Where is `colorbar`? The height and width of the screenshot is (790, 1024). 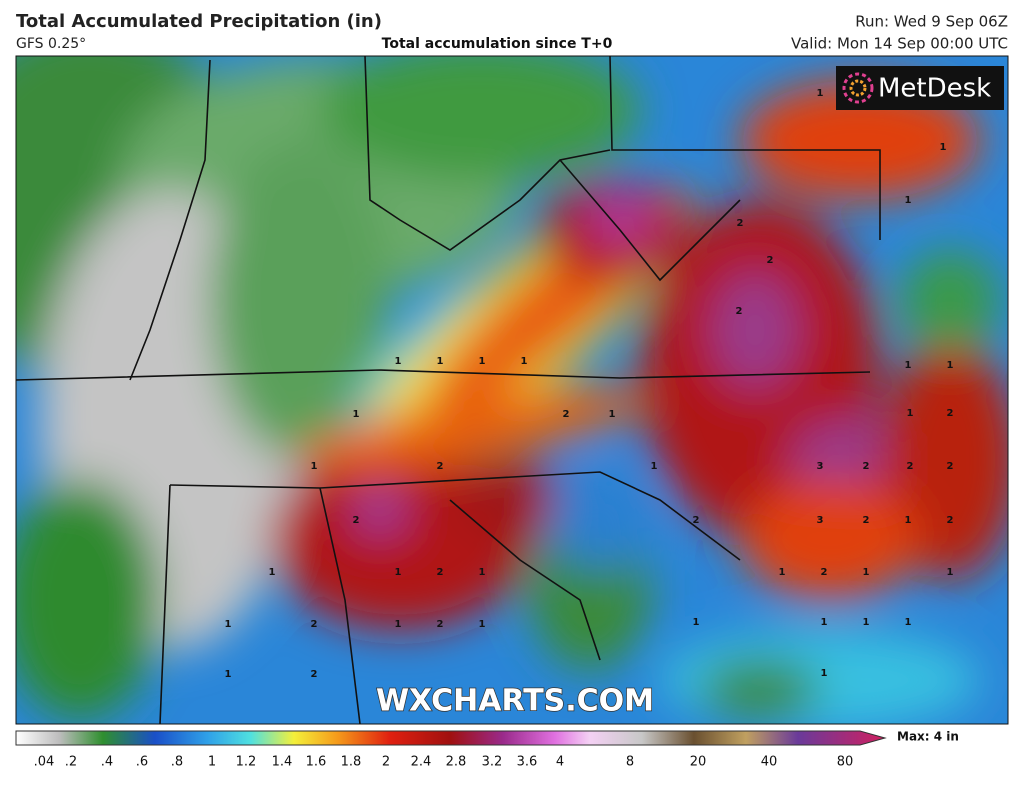 colorbar is located at coordinates (451, 738).